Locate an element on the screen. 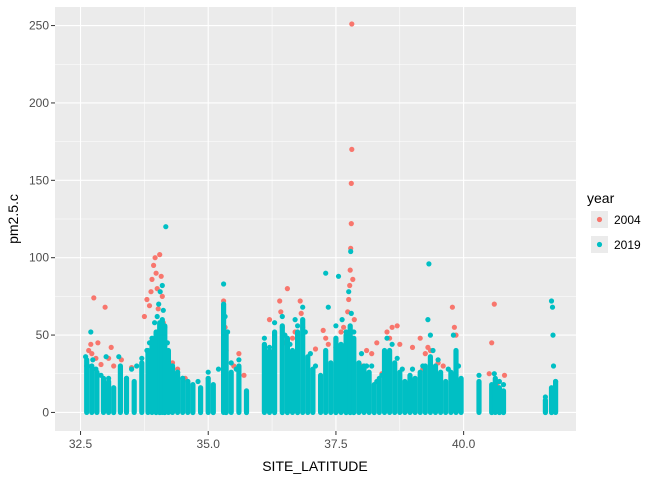 This screenshot has width=672, height=480. y-axis-ticks: 0 50 100 150 200 250 is located at coordinates (42, 219).